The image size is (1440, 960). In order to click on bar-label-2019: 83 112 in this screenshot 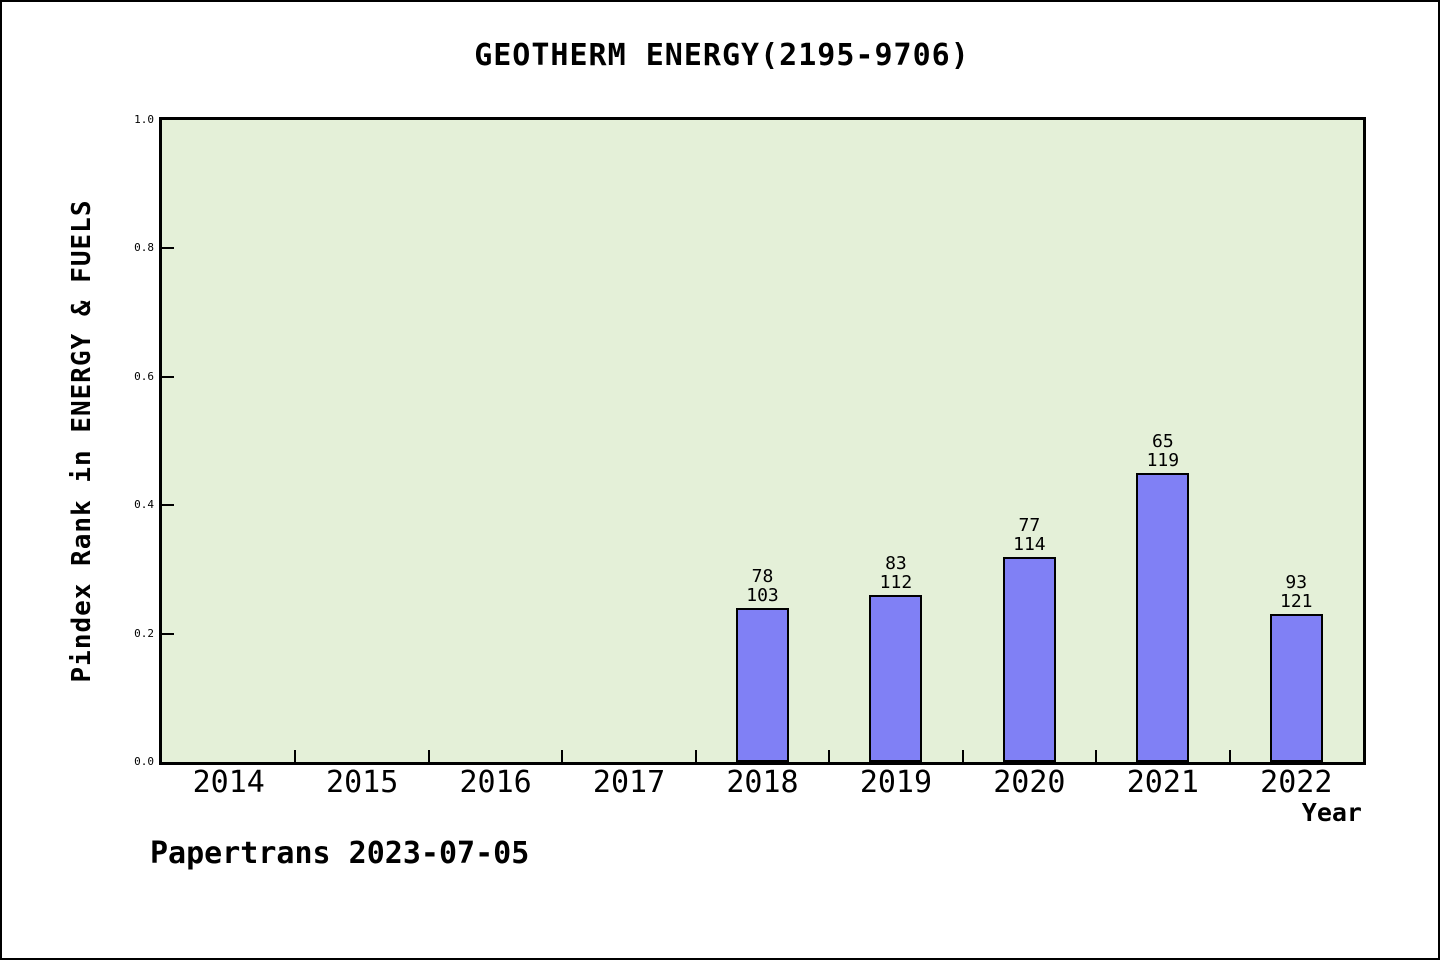, I will do `click(896, 573)`.